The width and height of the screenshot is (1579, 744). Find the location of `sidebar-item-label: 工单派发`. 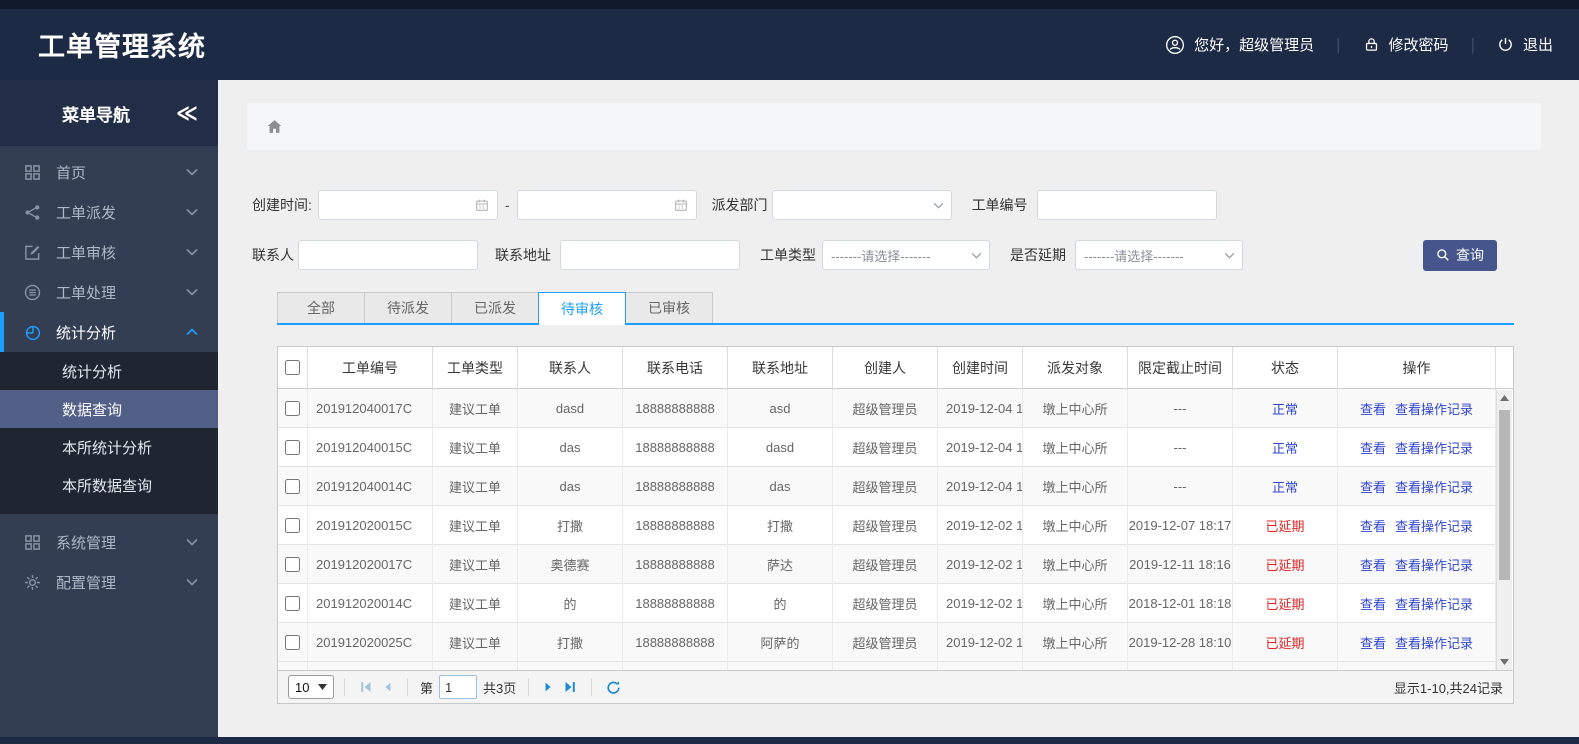

sidebar-item-label: 工单派发 is located at coordinates (86, 213).